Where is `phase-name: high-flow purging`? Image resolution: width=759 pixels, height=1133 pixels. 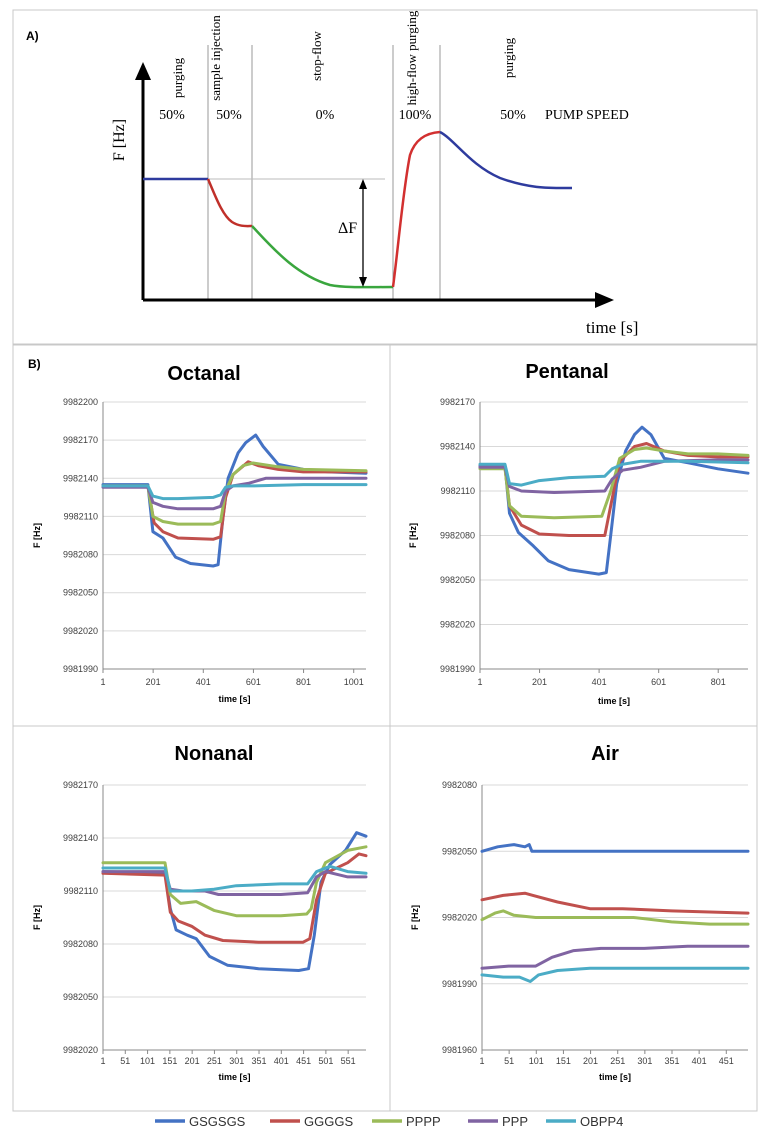
phase-name: high-flow purging is located at coordinates (411, 57).